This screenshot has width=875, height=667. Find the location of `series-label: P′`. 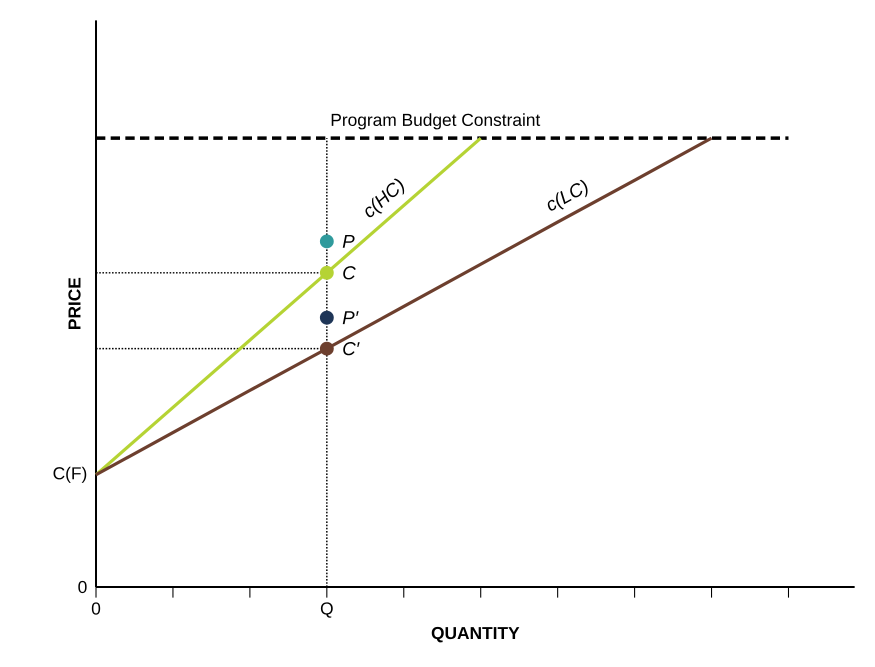

series-label: P′ is located at coordinates (350, 317).